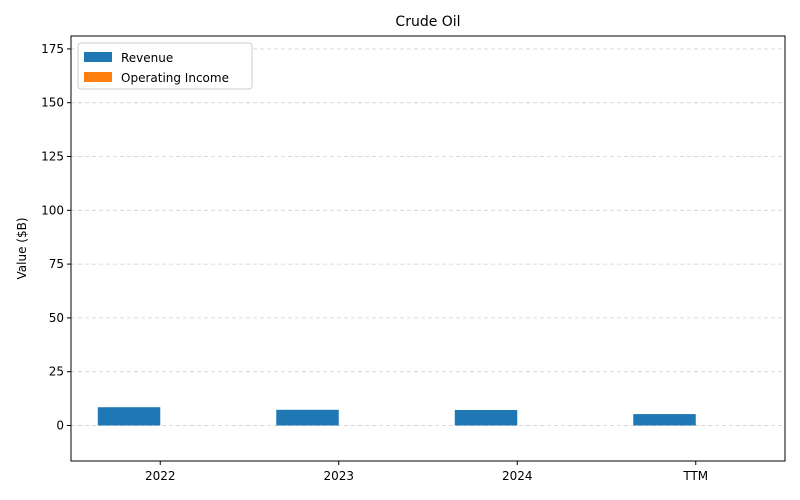  What do you see at coordinates (175, 78) in the screenshot?
I see `legend-label: Operating Income` at bounding box center [175, 78].